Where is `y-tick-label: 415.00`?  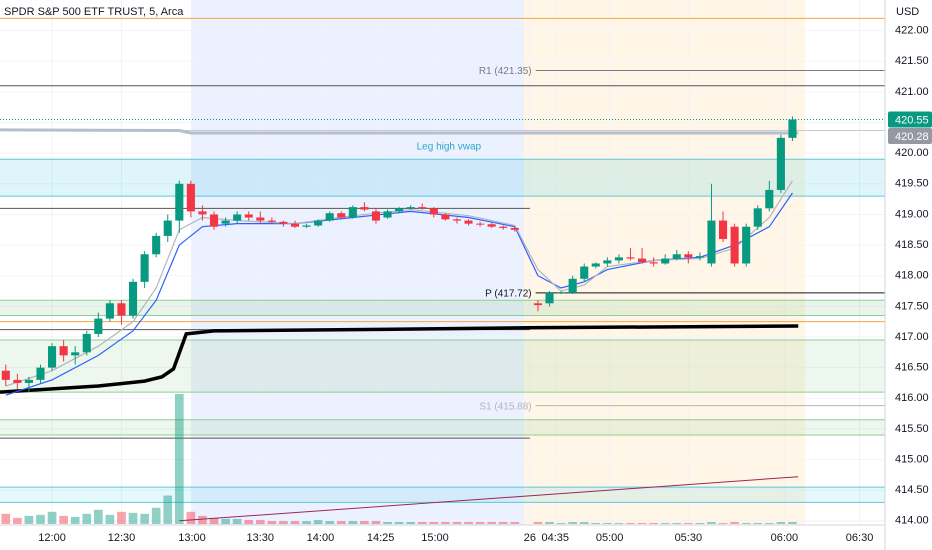
y-tick-label: 415.00 is located at coordinates (912, 459).